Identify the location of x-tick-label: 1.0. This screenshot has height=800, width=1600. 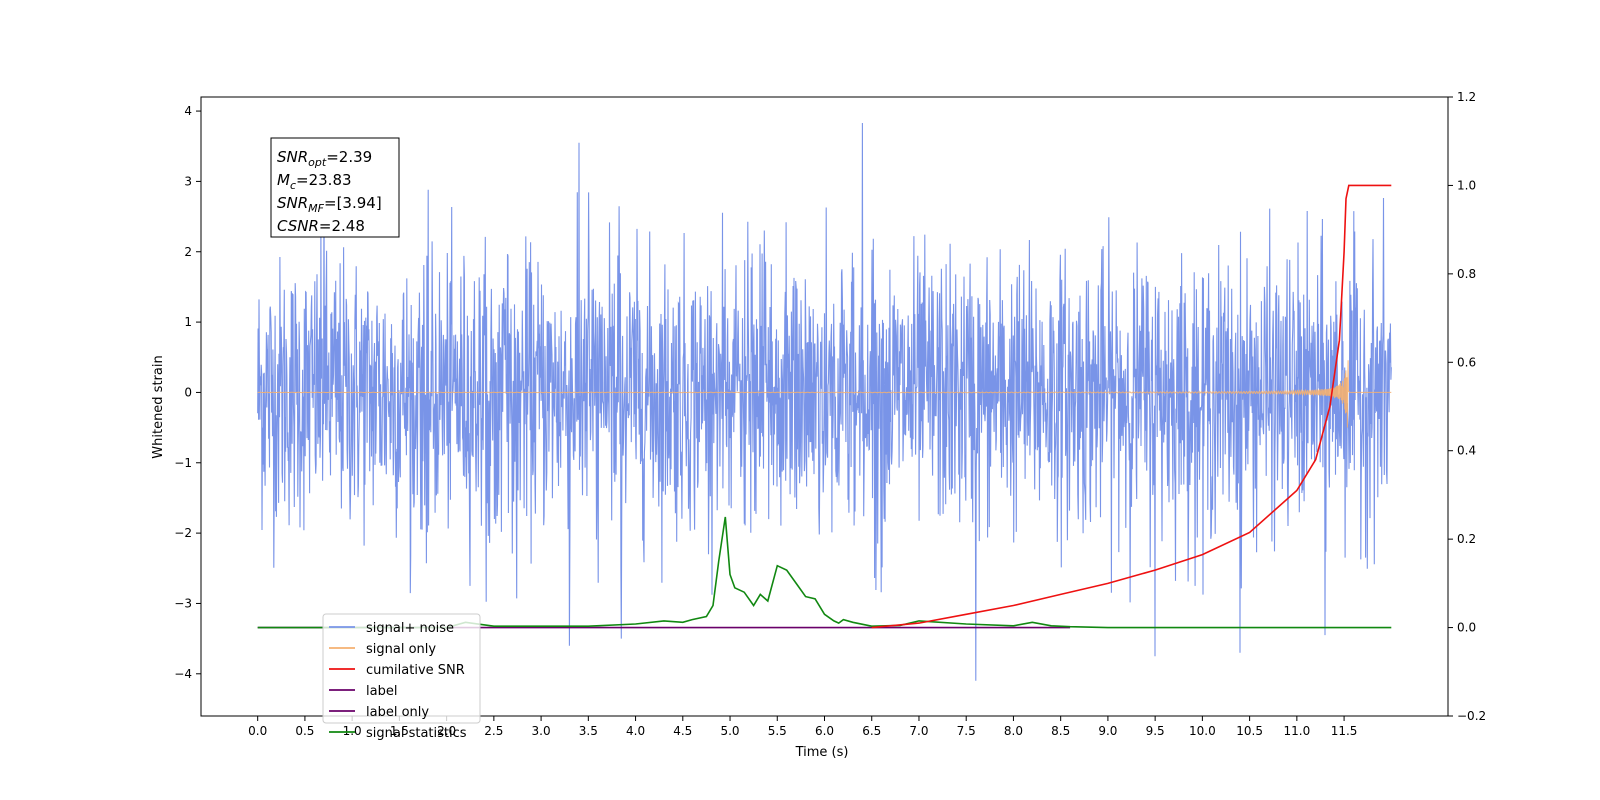
(352, 731).